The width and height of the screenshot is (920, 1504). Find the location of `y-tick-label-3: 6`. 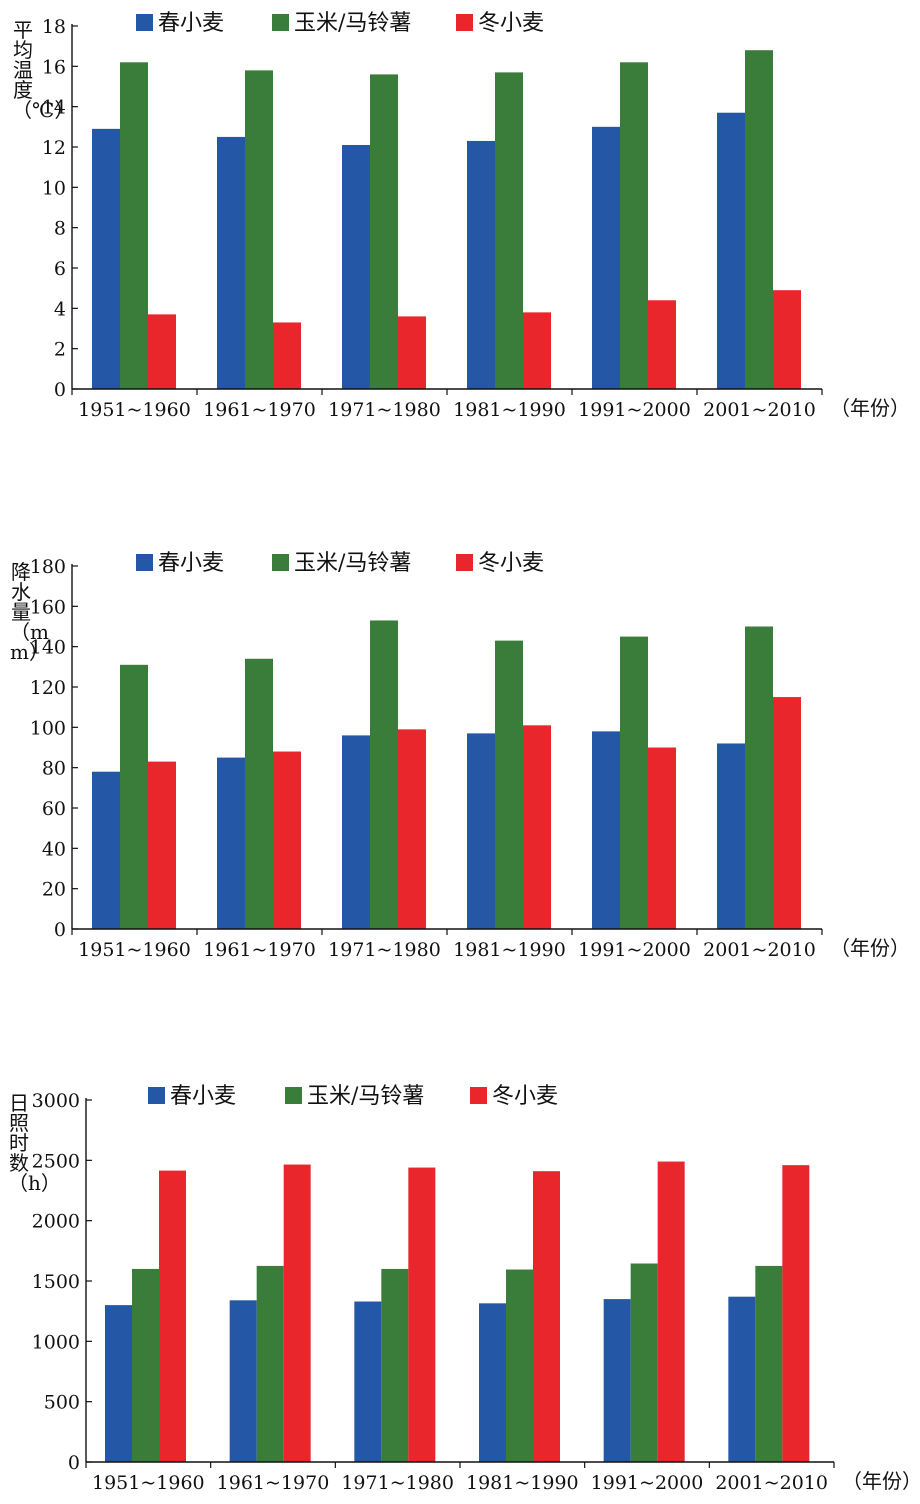

y-tick-label-3: 6 is located at coordinates (60, 269).